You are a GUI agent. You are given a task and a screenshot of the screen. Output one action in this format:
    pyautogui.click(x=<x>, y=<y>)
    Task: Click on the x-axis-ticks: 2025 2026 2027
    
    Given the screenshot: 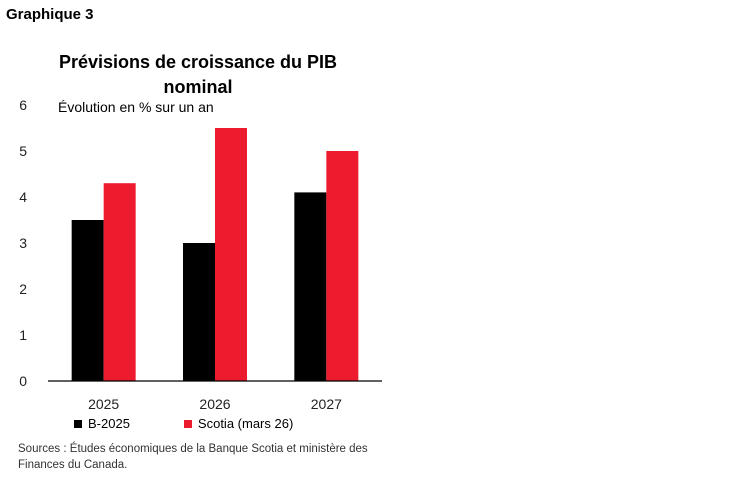 What is the action you would take?
    pyautogui.click(x=215, y=404)
    